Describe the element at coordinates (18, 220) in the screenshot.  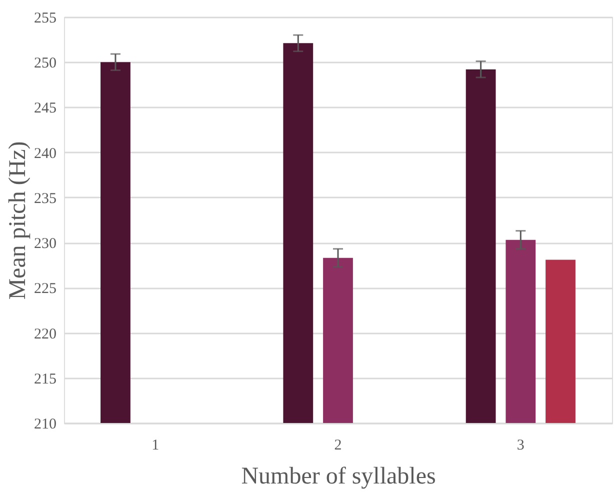
I see `y-axis-title: Mean pitch (Hz)` at that location.